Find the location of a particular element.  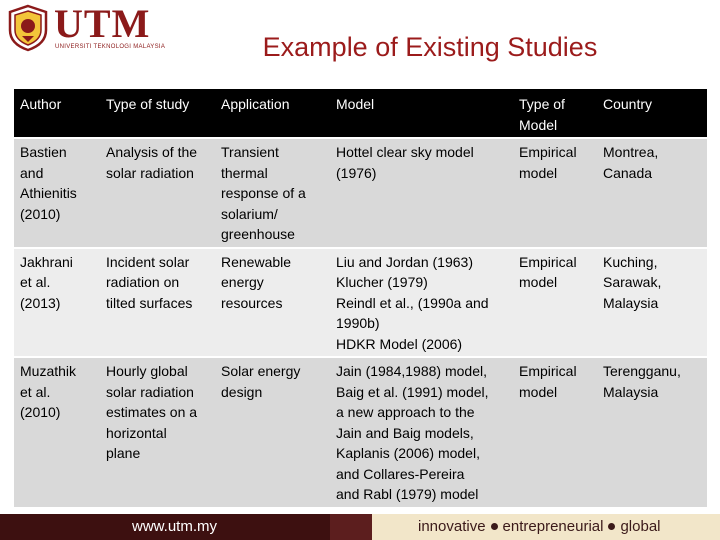

cell-line: tilted surfaces is located at coordinates (149, 302).